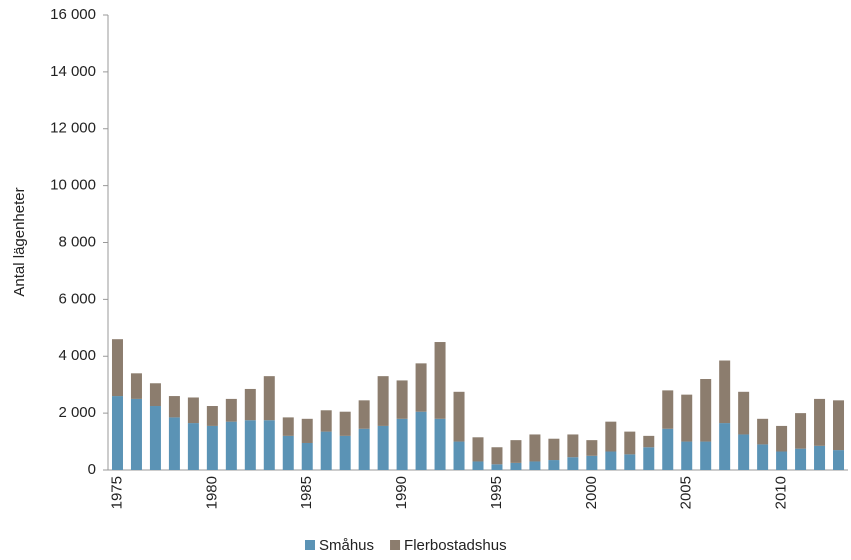 The image size is (851, 560). What do you see at coordinates (781, 492) in the screenshot?
I see `x-tick-label: 2010` at bounding box center [781, 492].